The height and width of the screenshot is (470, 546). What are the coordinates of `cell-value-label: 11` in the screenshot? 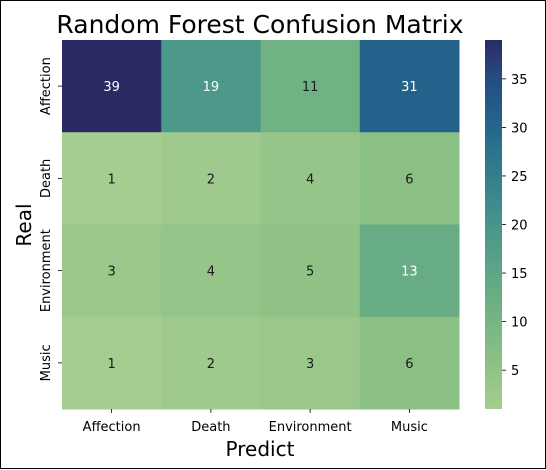 It's located at (310, 87).